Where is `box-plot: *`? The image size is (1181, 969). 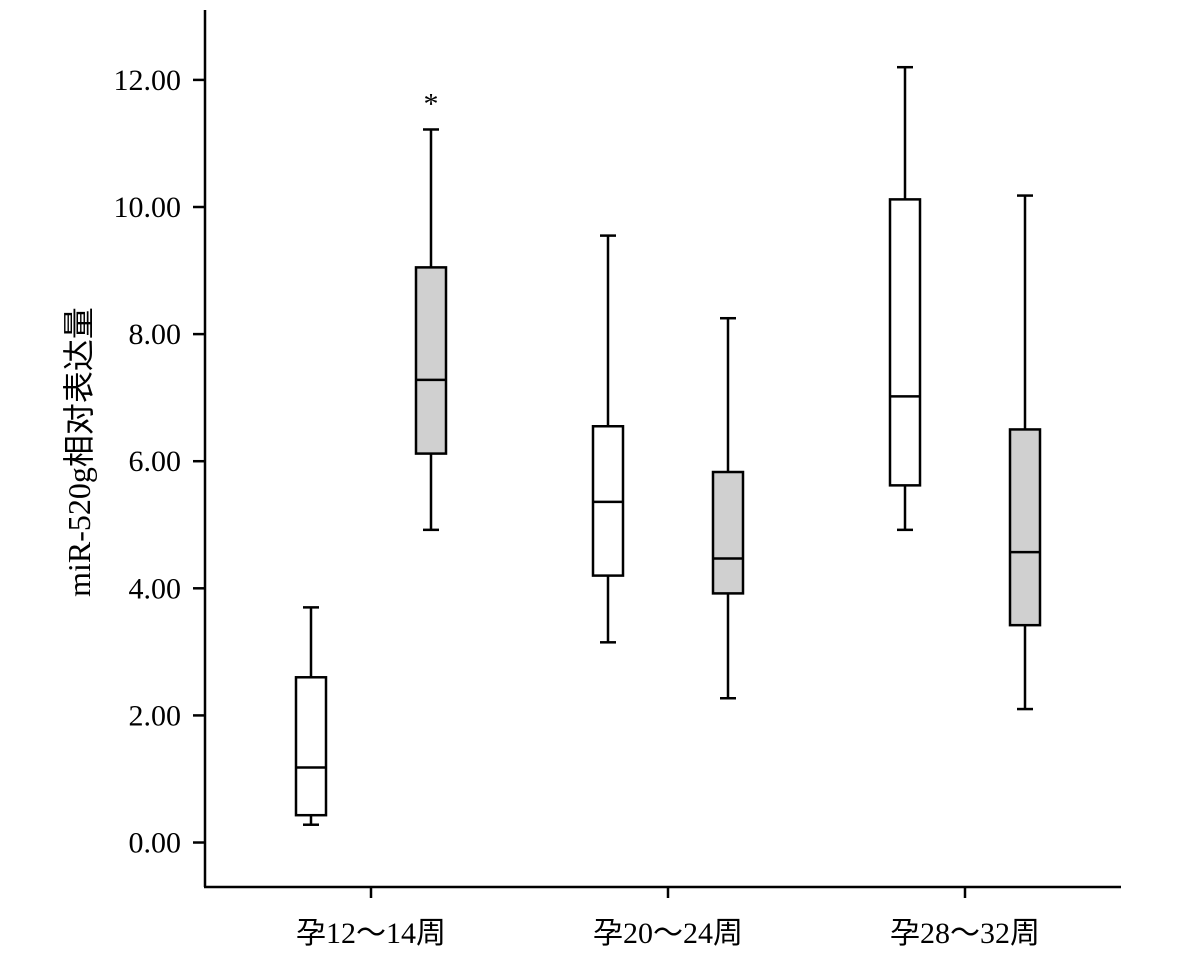 box-plot: * is located at coordinates (431, 309).